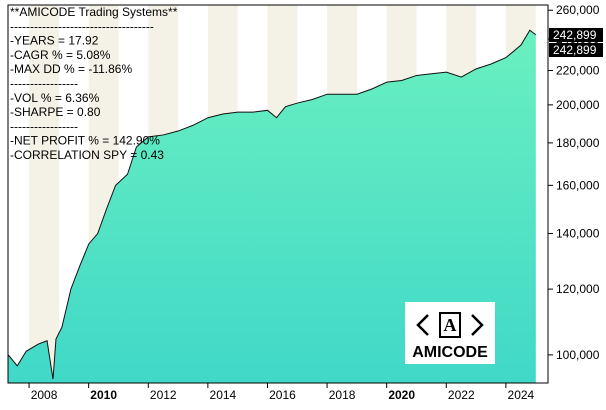 This screenshot has height=410, width=606. I want to click on stats-line: -VOL % = 6.36%, so click(55, 98).